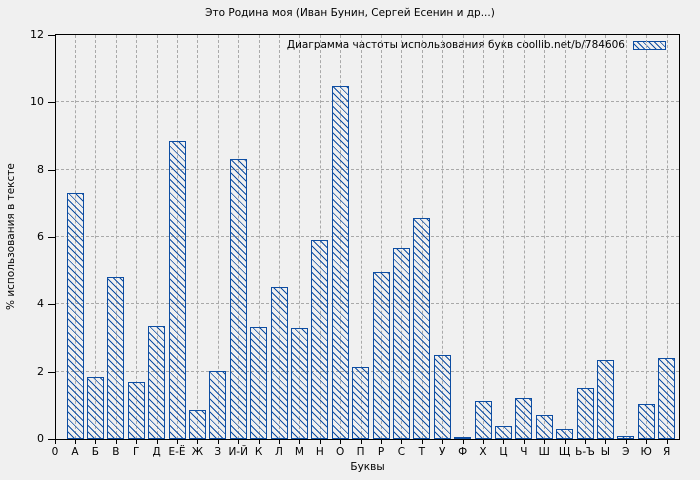 This screenshot has width=700, height=480. What do you see at coordinates (238, 452) in the screenshot?
I see `x-tick-label-И-Й: И-Й` at bounding box center [238, 452].